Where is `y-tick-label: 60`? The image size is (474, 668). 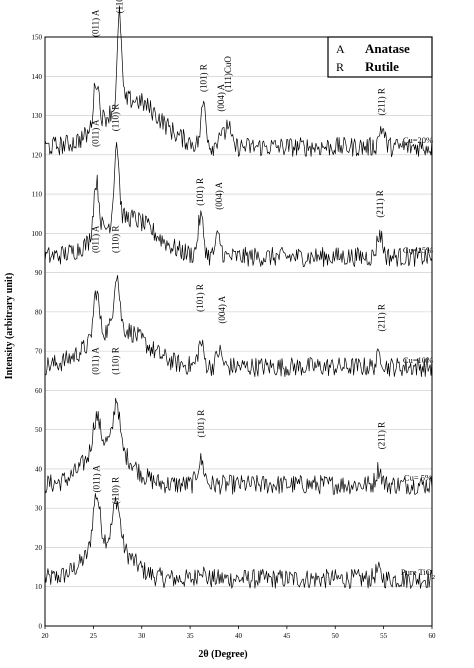
y-tick-label: 60 is located at coordinates (39, 391).